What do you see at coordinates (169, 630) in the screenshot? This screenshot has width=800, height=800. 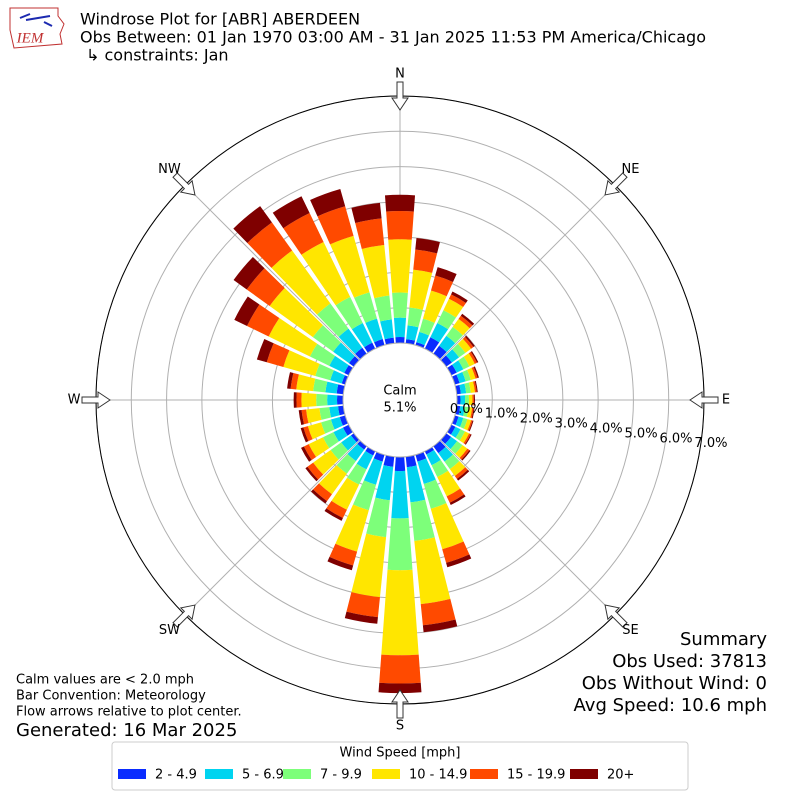 I see `compass-label: SW` at bounding box center [169, 630].